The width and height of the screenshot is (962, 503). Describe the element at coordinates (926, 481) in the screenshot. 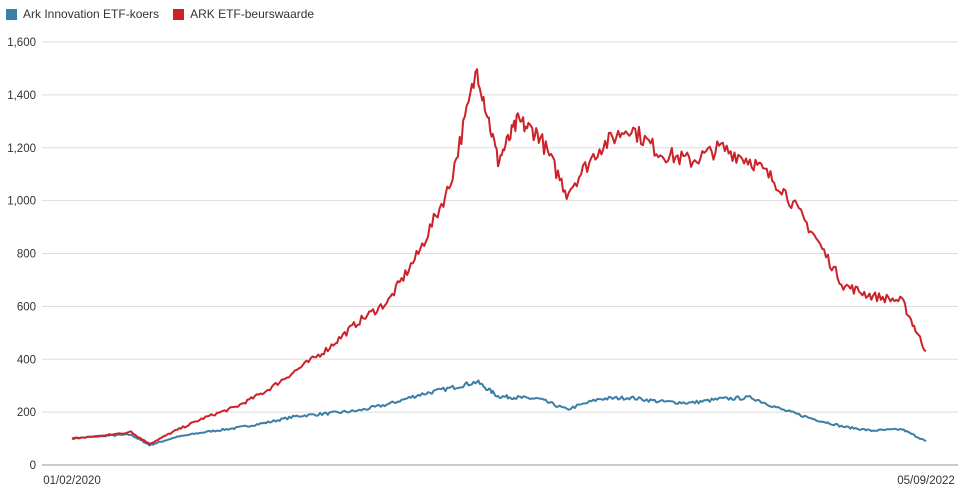

I see `x-tick-label-end: 05/09/2022` at that location.